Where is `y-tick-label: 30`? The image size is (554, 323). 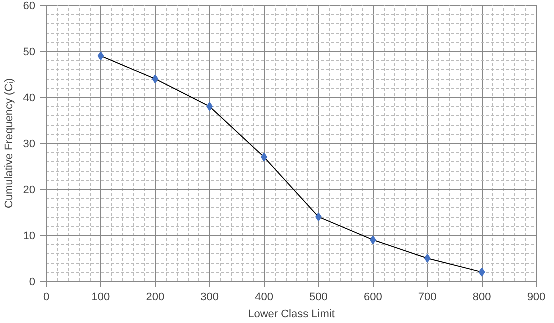 y-tick-label: 30 is located at coordinates (29, 144).